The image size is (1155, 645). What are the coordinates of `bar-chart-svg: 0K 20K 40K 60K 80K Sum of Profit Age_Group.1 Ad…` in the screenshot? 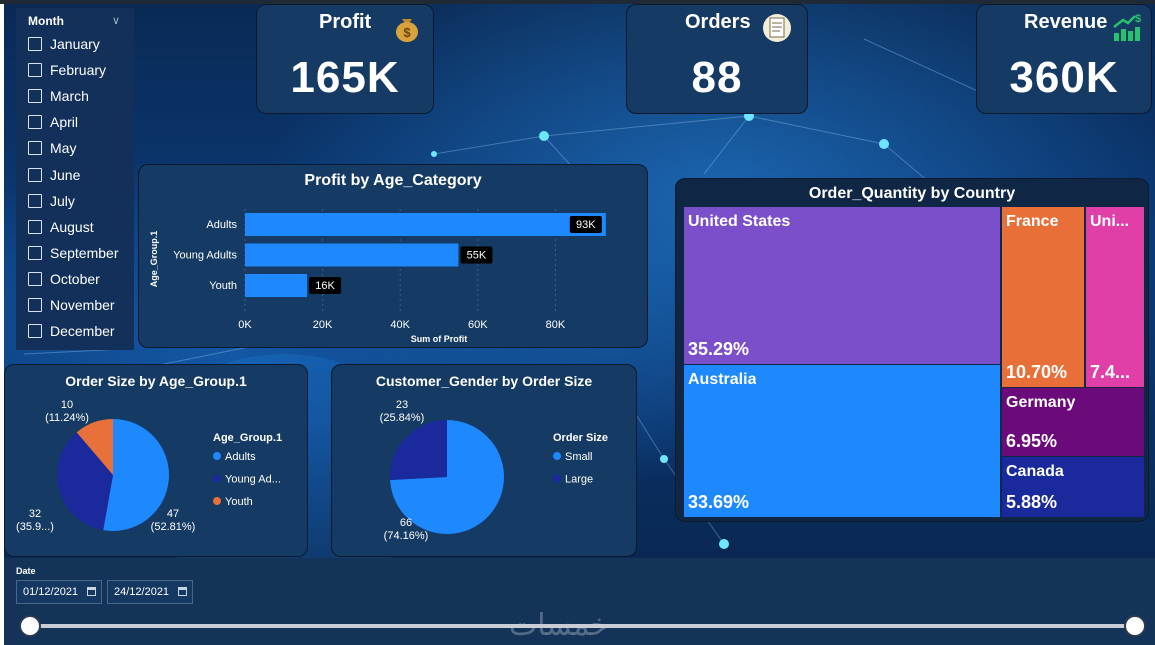 It's located at (377, 276).